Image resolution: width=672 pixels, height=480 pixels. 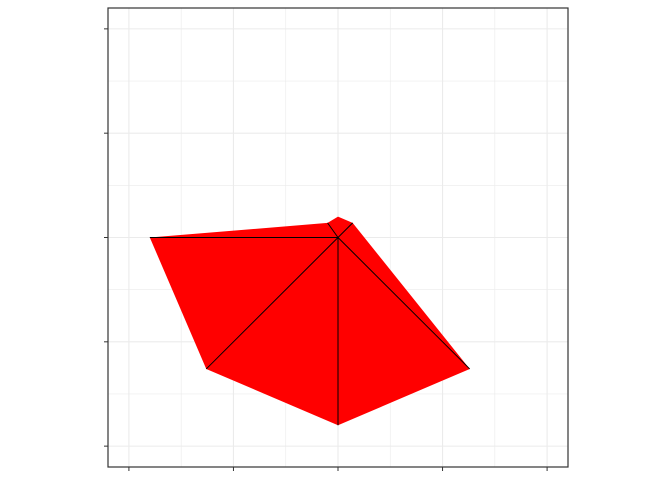 What do you see at coordinates (338, 469) in the screenshot?
I see `x-axis-ticks` at bounding box center [338, 469].